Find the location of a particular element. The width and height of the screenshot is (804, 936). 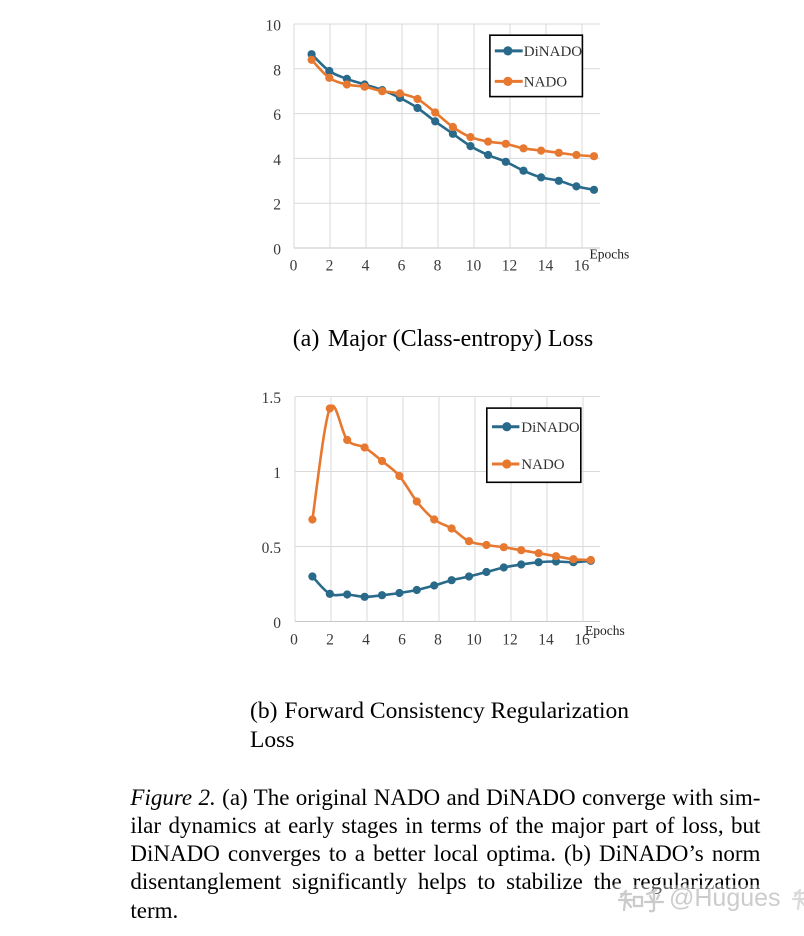

svg-text: 1 is located at coordinates (277, 473).